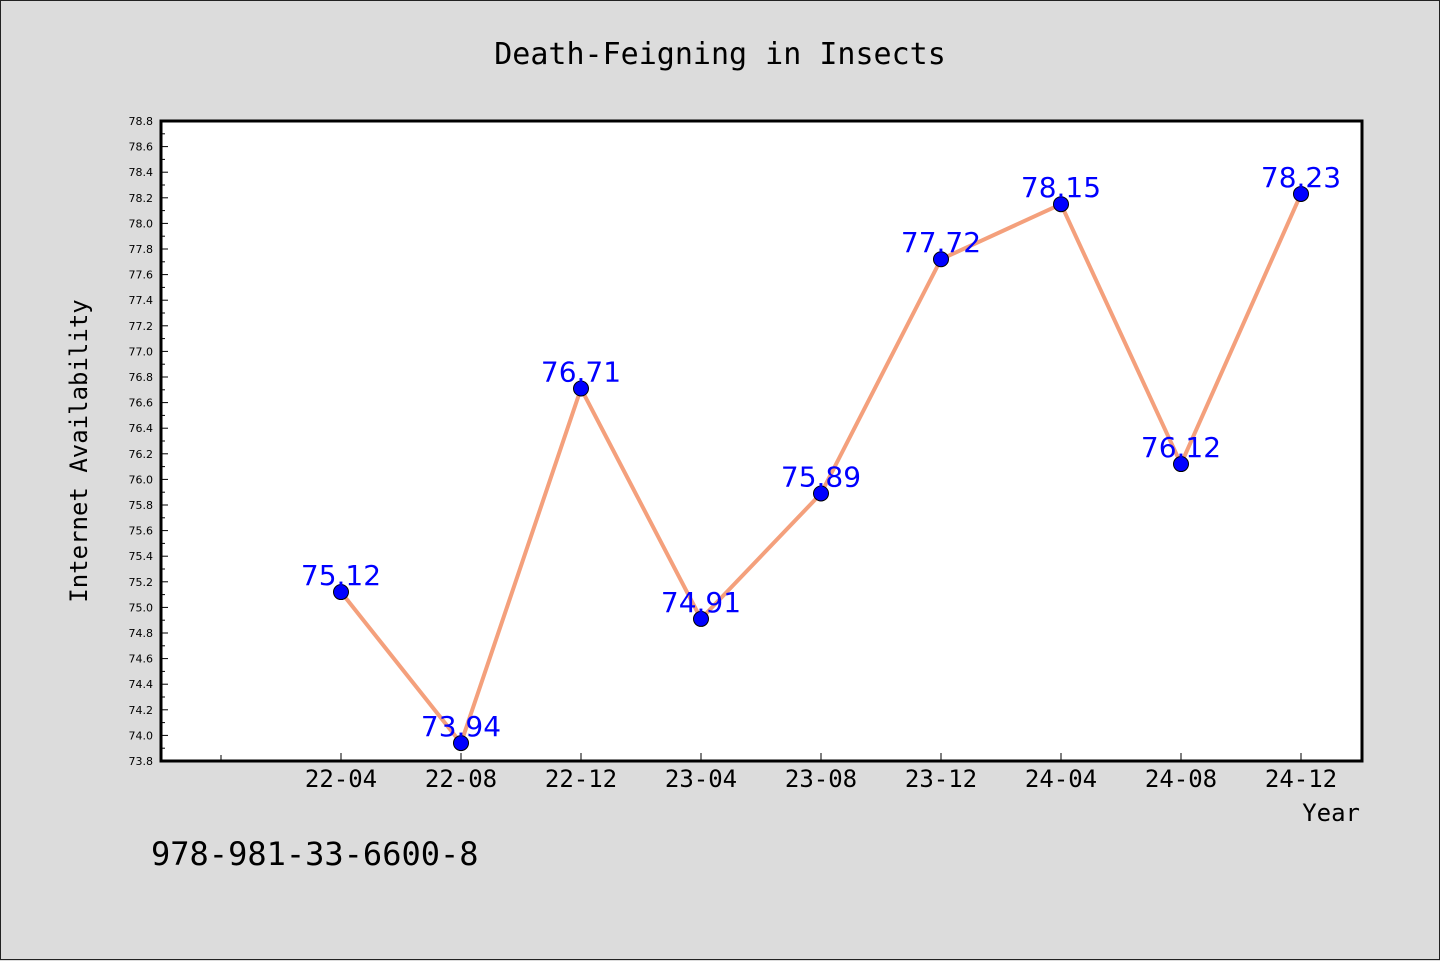  Describe the element at coordinates (141, 607) in the screenshot. I see `y-tick-label: 75.0` at that location.